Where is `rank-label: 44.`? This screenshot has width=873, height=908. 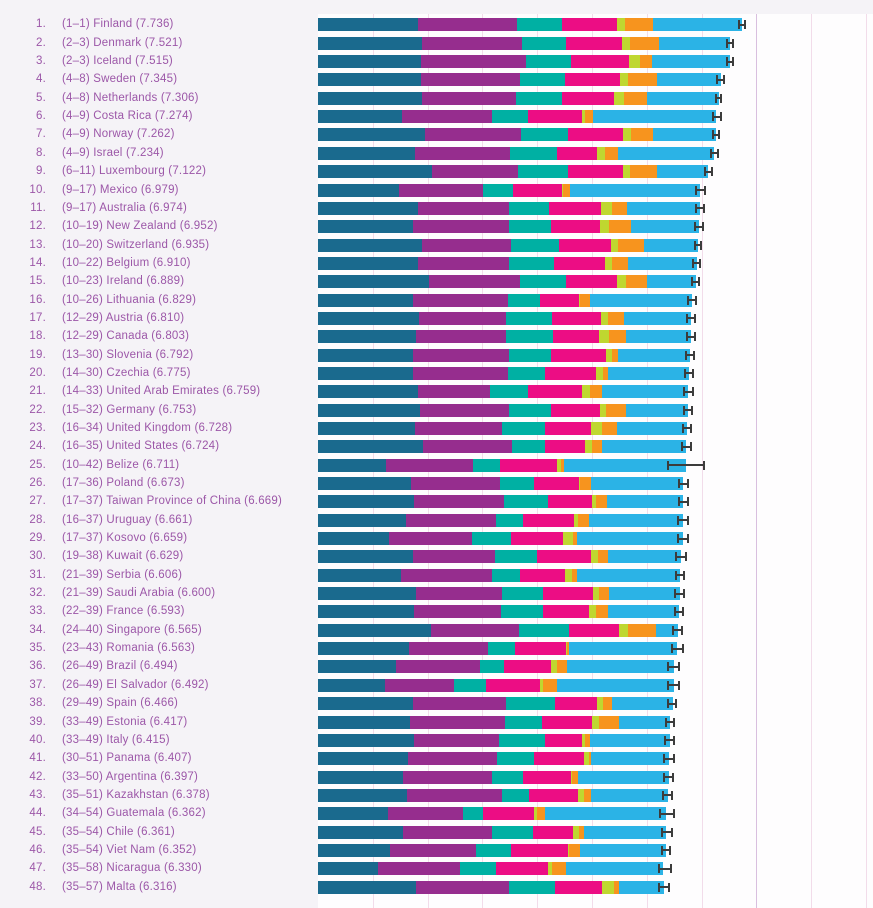 rank-label: 44. is located at coordinates (37, 813).